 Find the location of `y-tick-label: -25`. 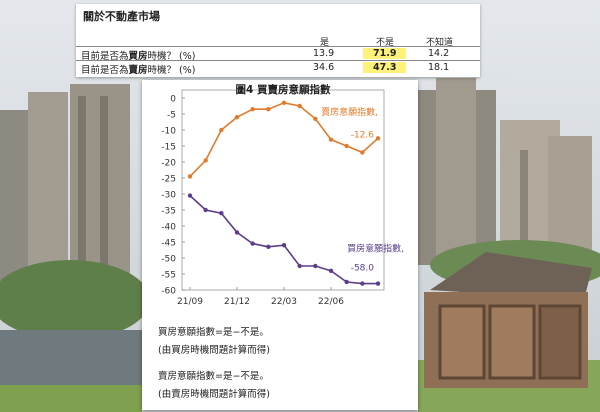

y-tick-label: -25 is located at coordinates (168, 180).